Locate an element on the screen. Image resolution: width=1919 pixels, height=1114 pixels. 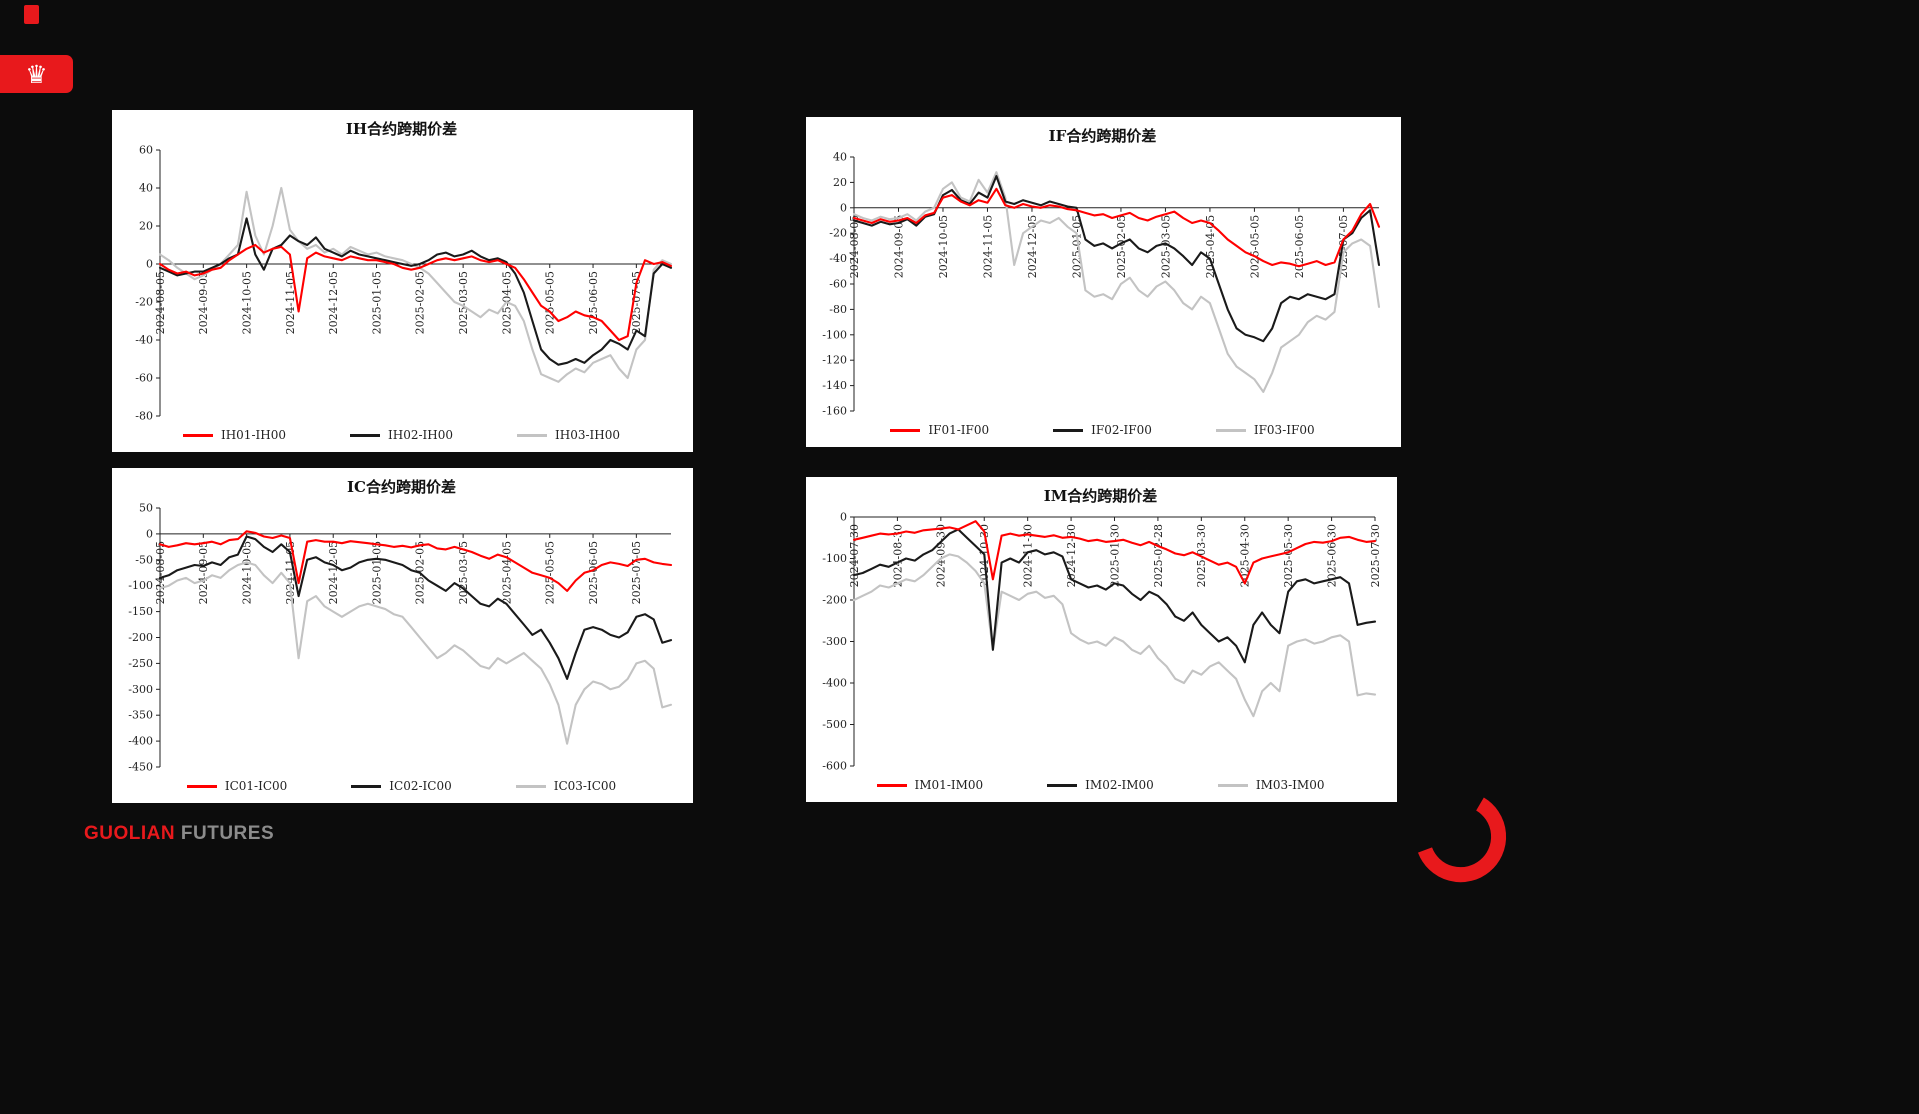
legend-item: IF01-IF00 is located at coordinates (939, 430).